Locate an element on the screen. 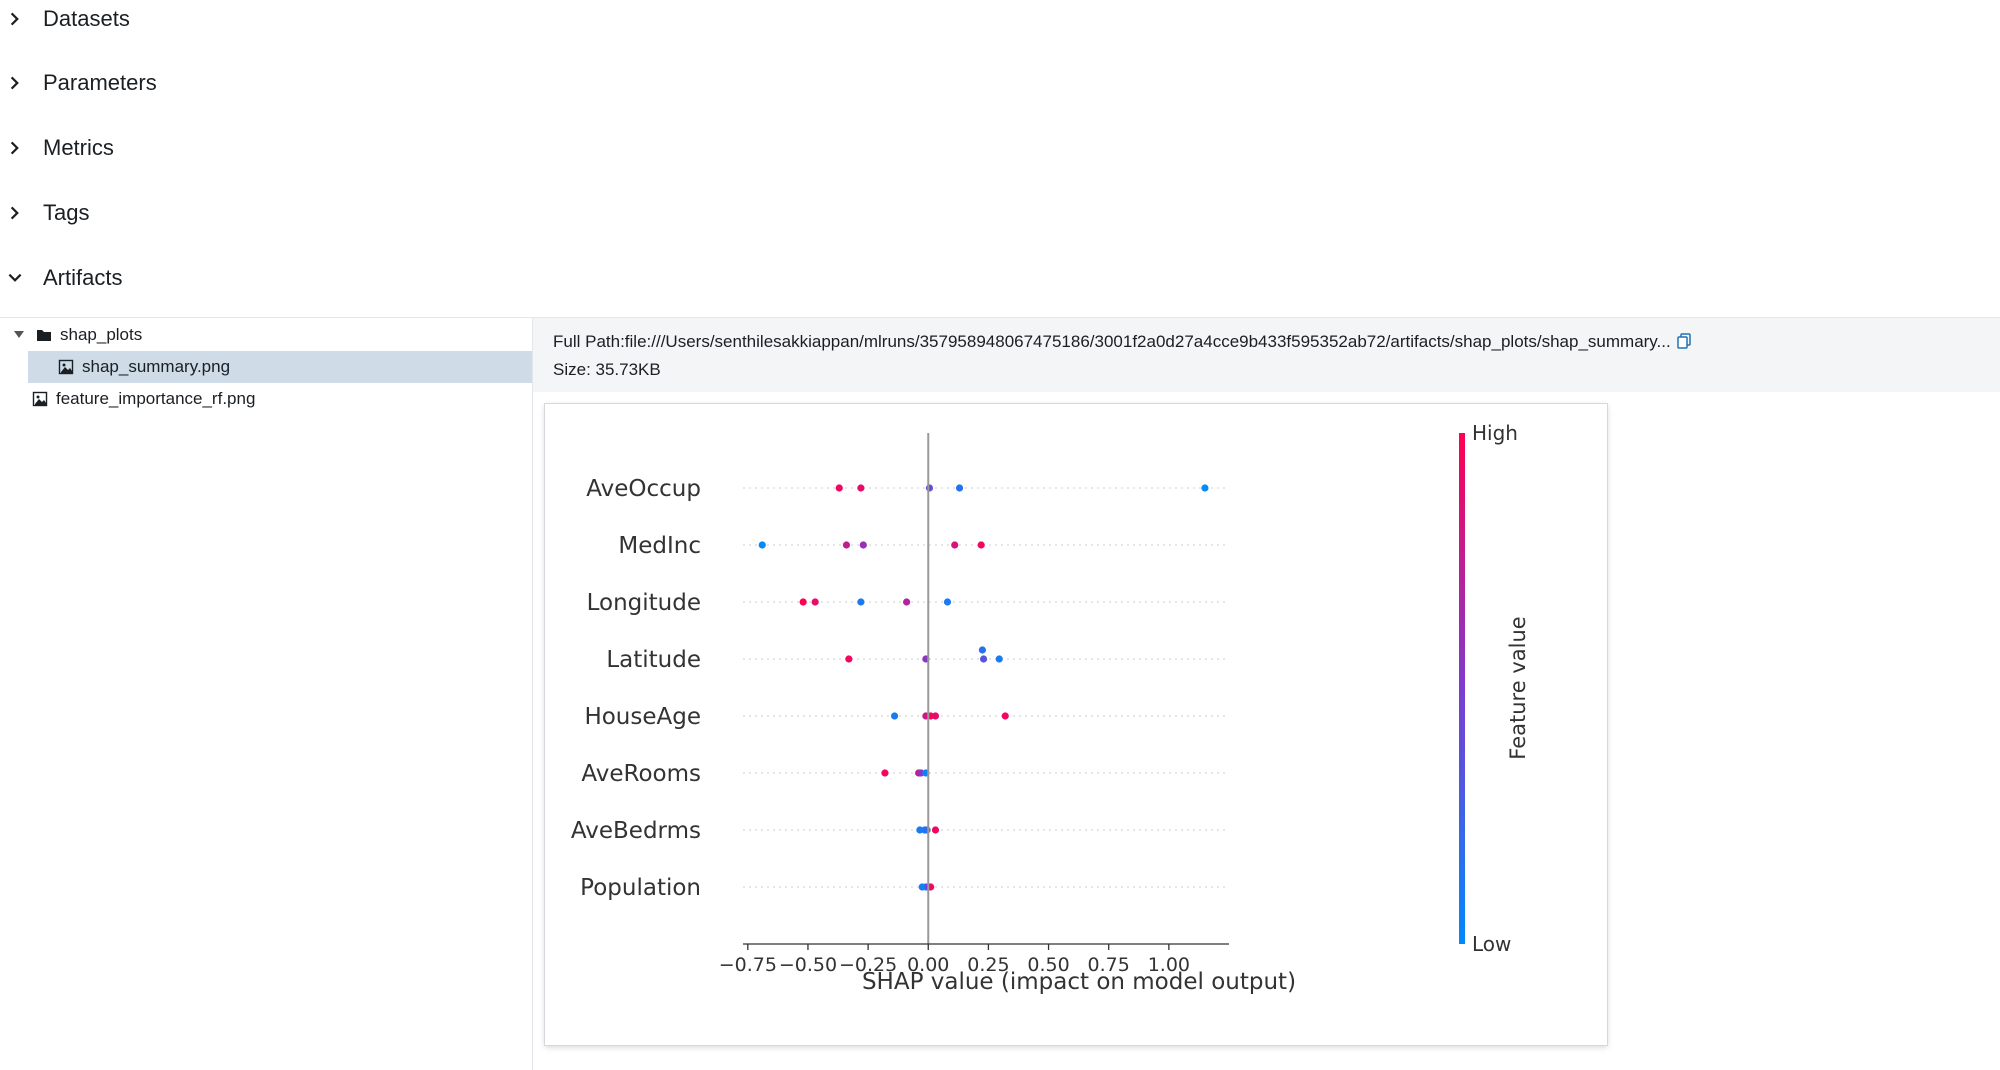 Image resolution: width=2000 pixels, height=1070 pixels. caret-down-icon is located at coordinates (19, 335).